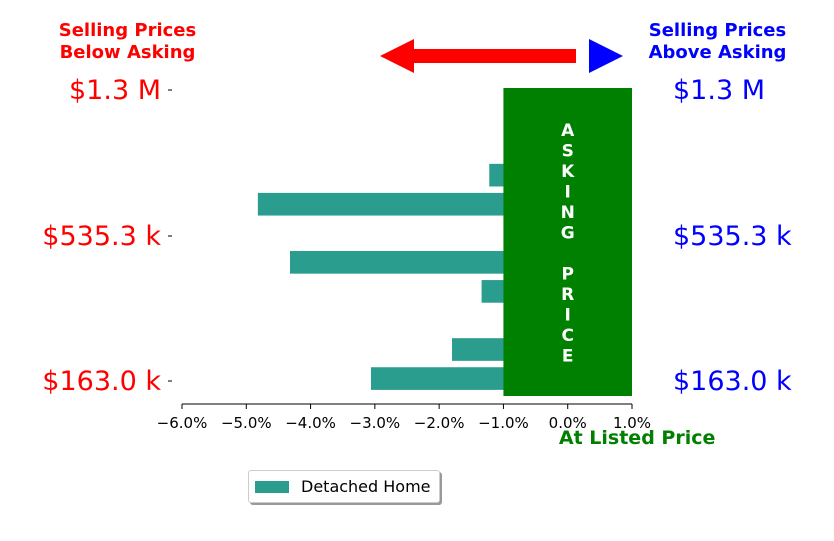  I want to click on y-tick-label-left: $535.3 k, so click(101, 236).